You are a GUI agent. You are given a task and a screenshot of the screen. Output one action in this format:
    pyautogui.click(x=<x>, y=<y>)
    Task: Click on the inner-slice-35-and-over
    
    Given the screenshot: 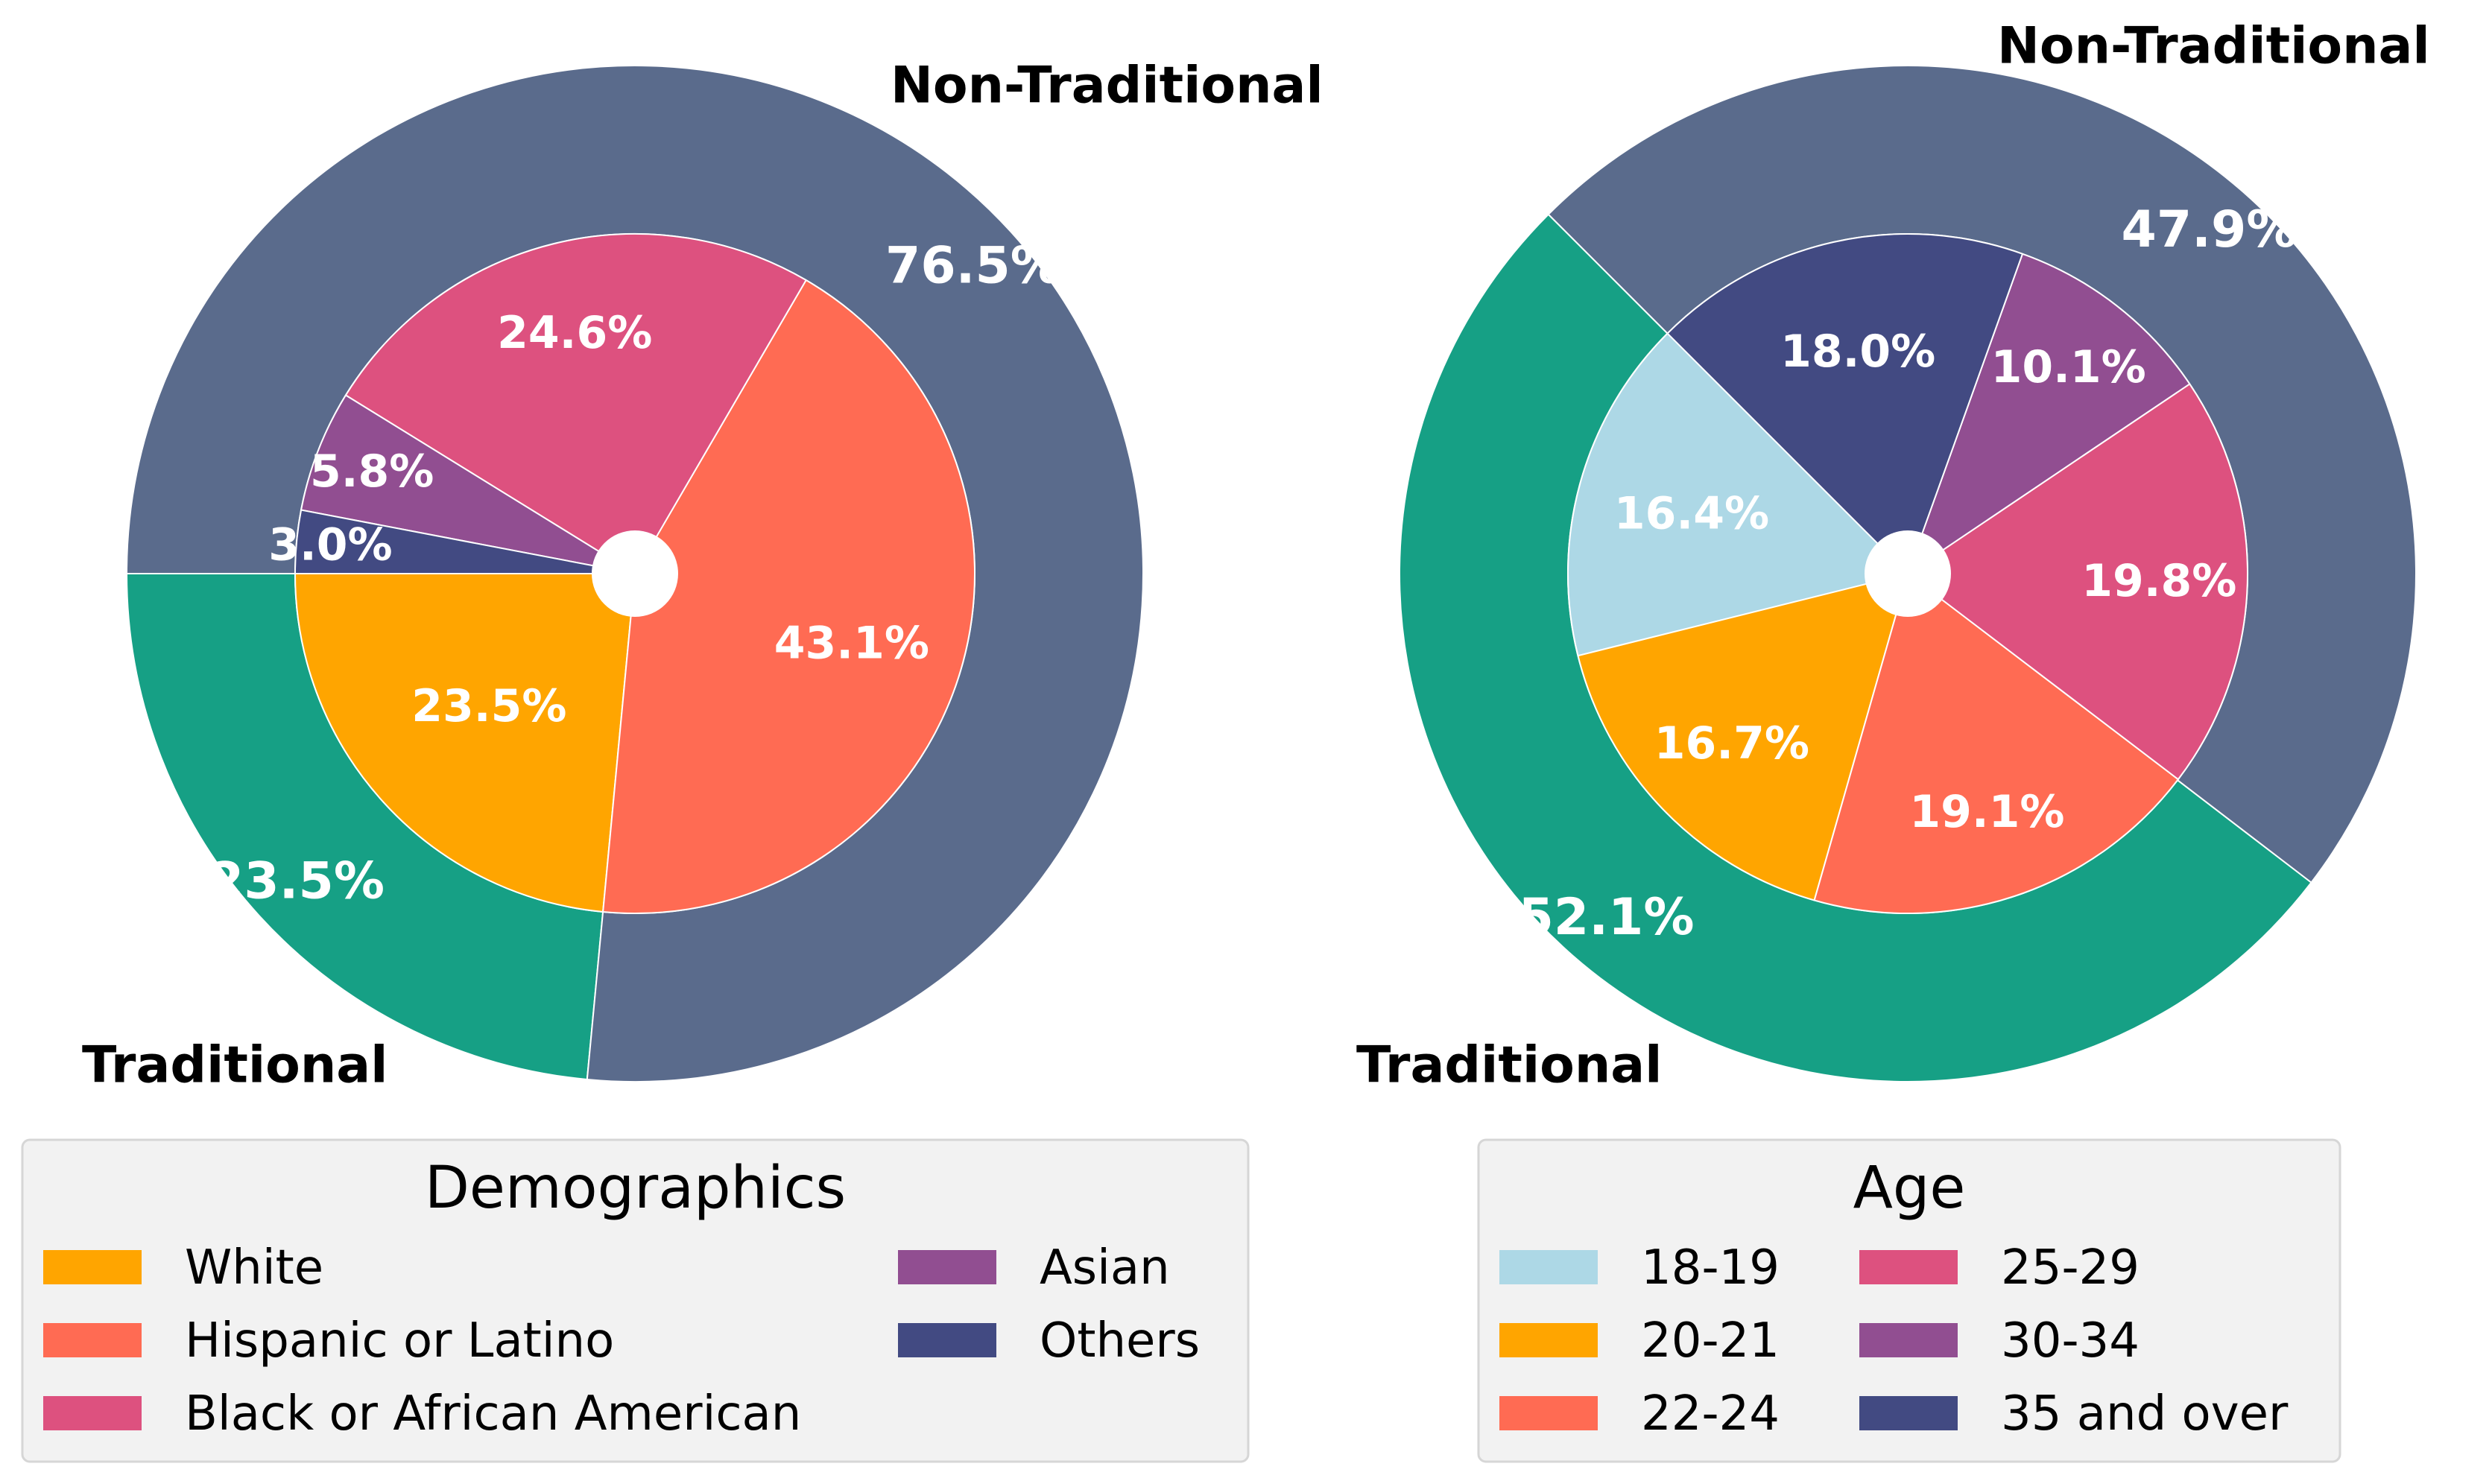 What is the action you would take?
    pyautogui.click(x=1845, y=404)
    